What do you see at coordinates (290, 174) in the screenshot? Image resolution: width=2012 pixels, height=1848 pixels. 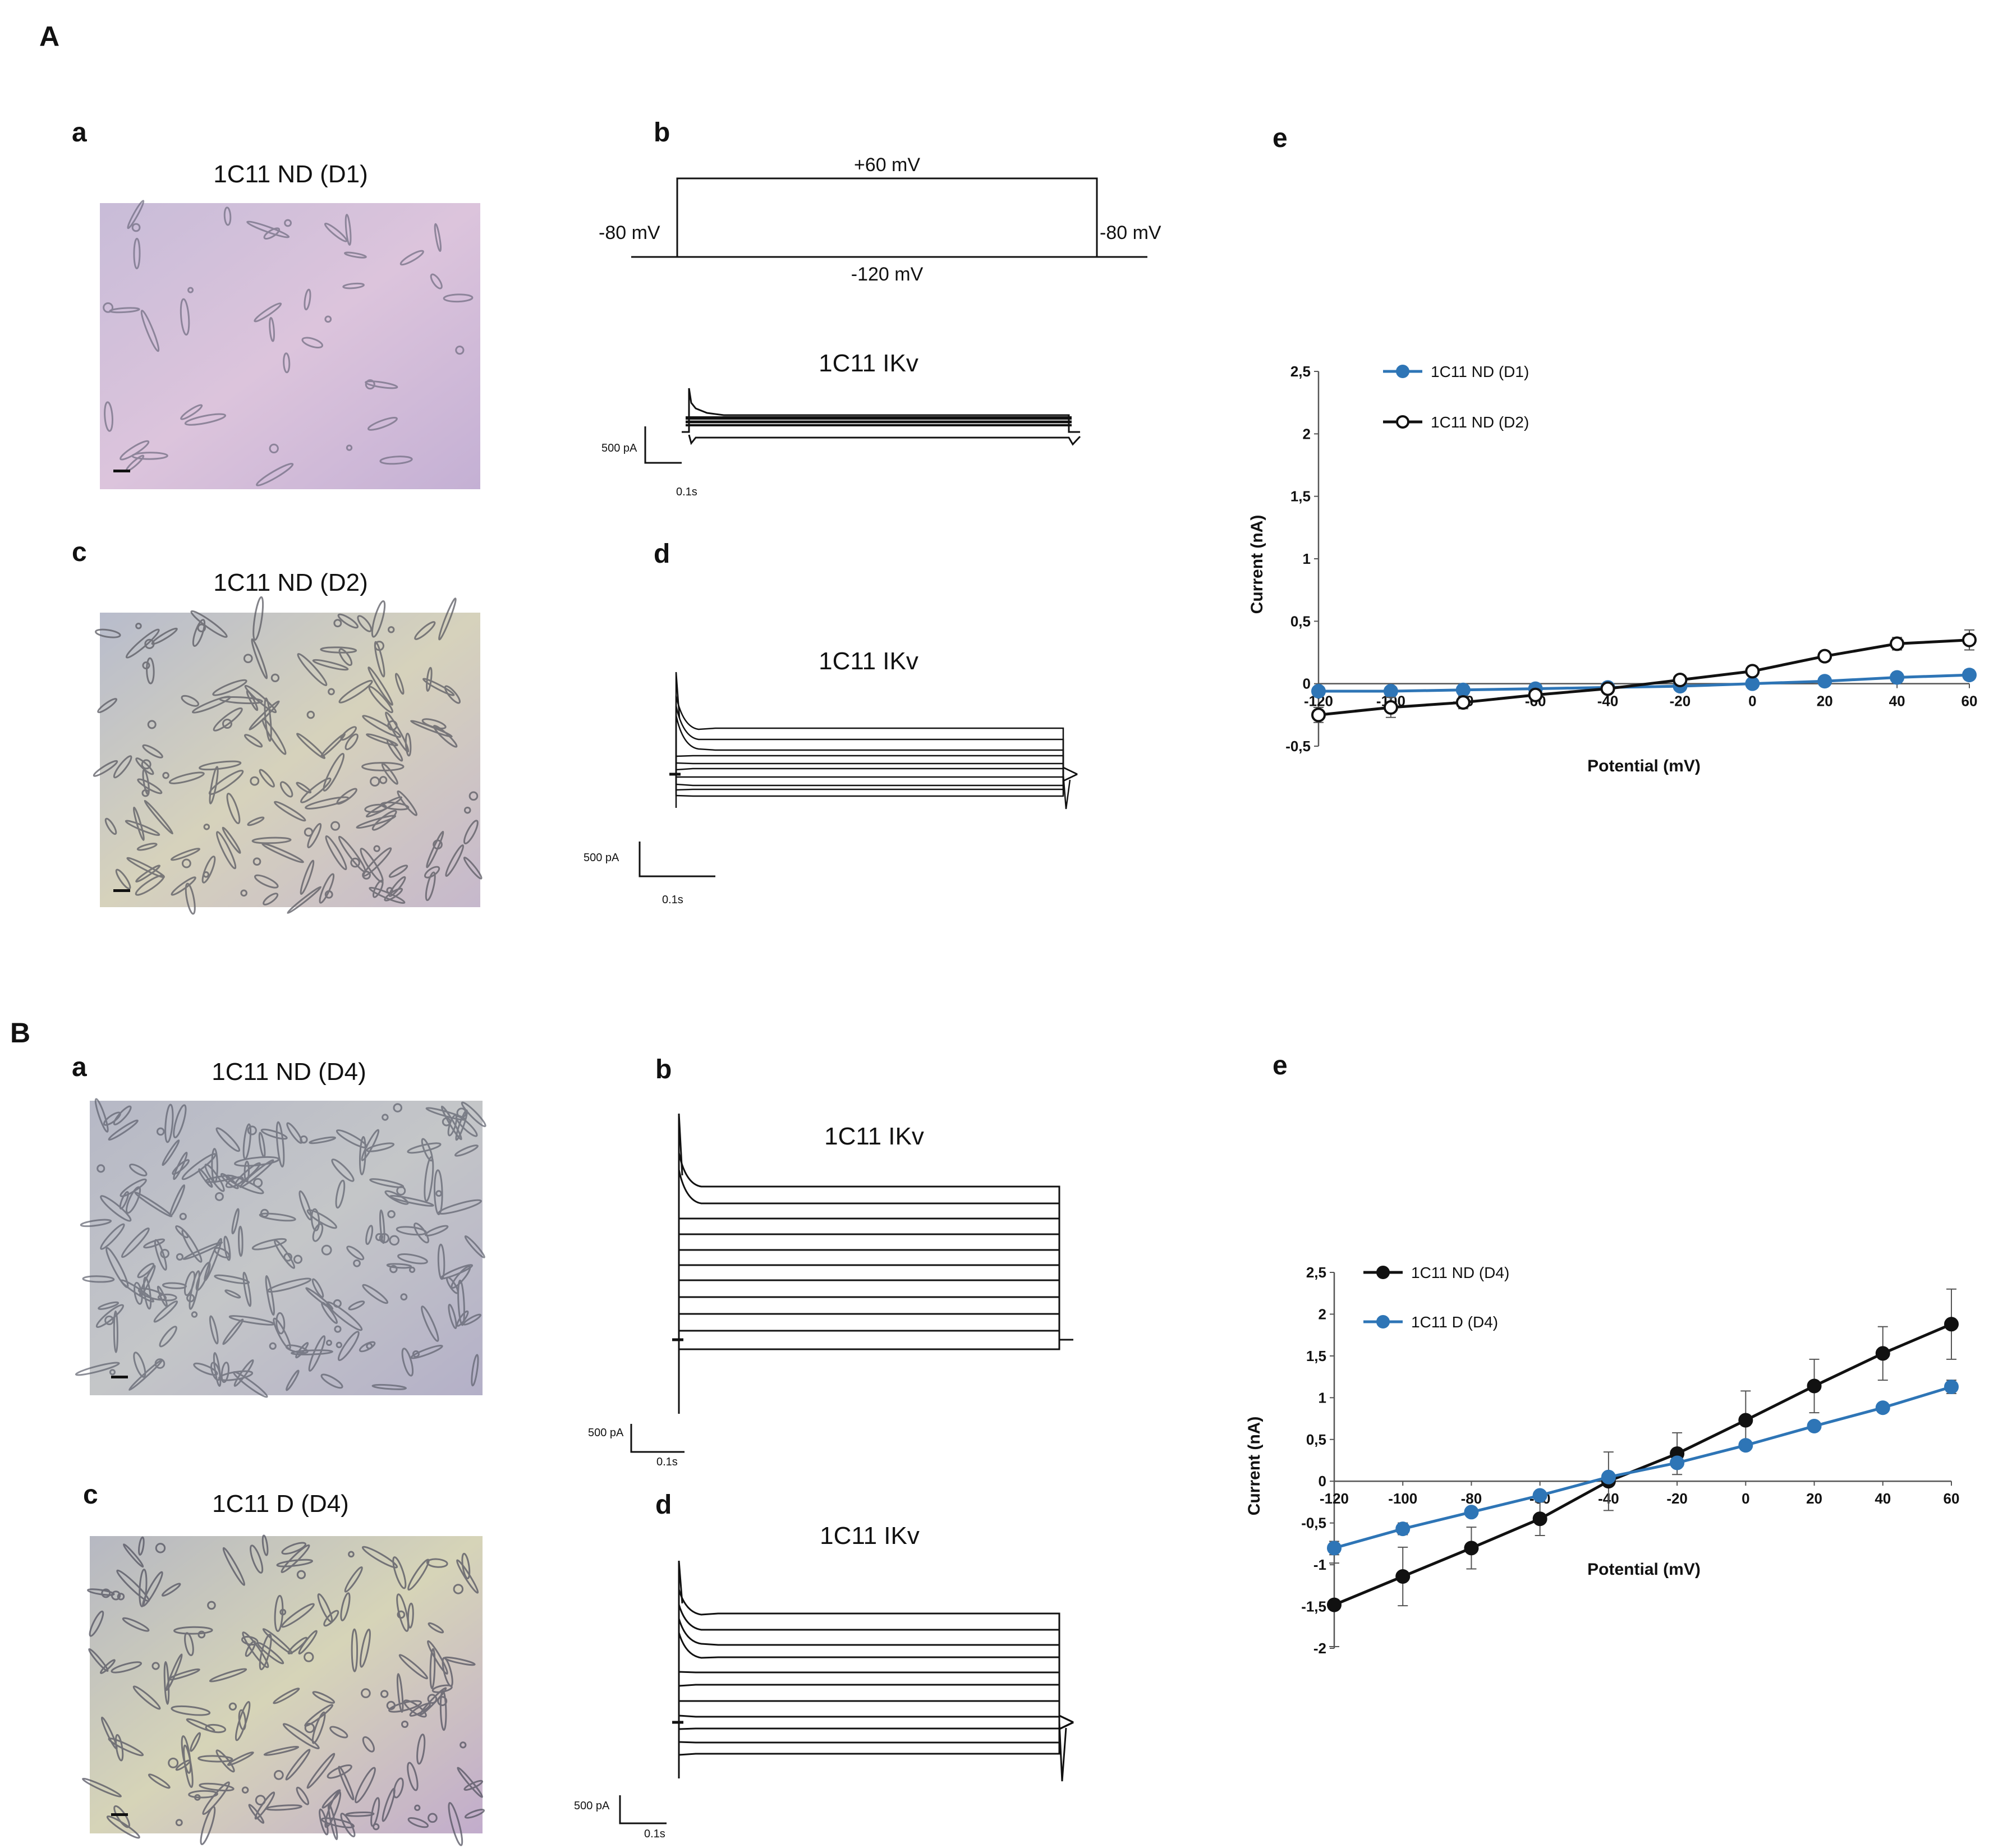 I see `panel-a-a-title: 1C11 ND (D1)` at bounding box center [290, 174].